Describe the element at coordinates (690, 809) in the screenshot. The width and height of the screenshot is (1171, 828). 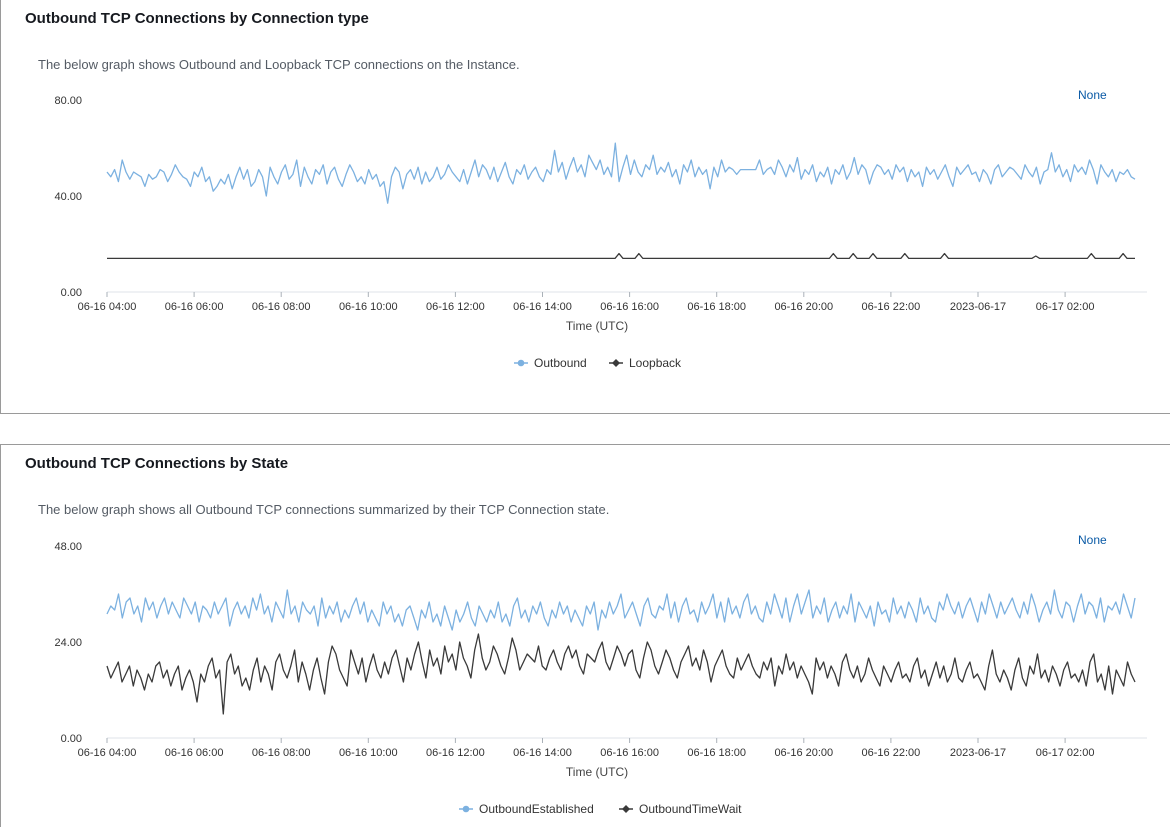
I see `legend-label: OutboundTimeWait` at that location.